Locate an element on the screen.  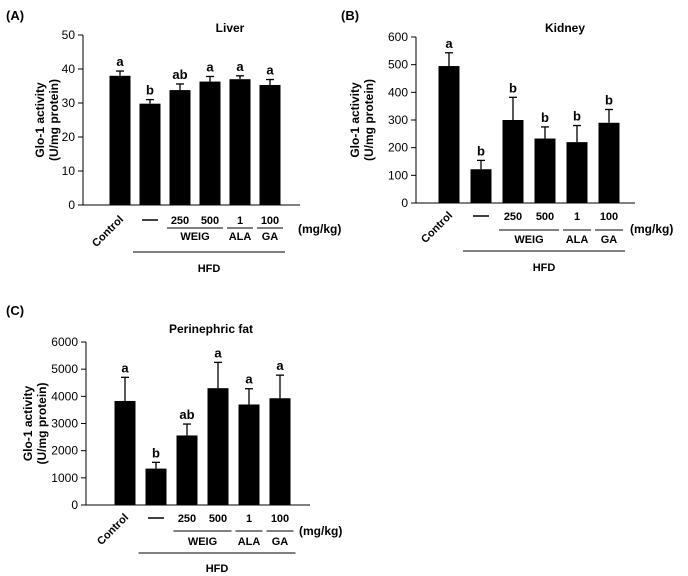
panel-label: (B) is located at coordinates (350, 15).